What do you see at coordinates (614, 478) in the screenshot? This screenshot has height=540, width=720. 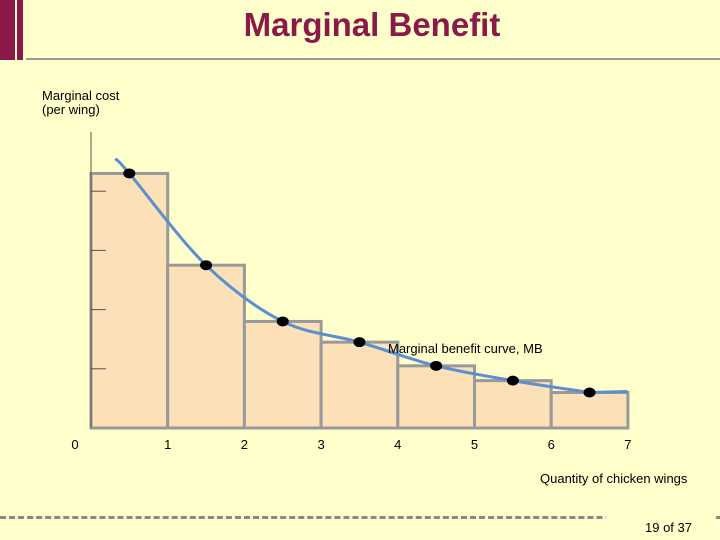 I see `x-axis-title: Quantity of chicken wings` at bounding box center [614, 478].